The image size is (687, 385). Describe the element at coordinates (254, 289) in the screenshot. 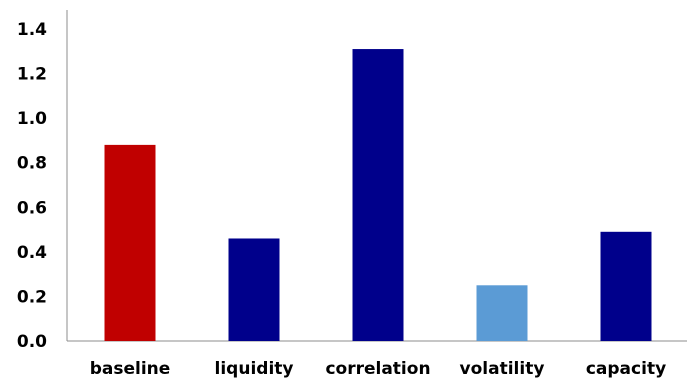

I see `bar-liquidity` at that location.